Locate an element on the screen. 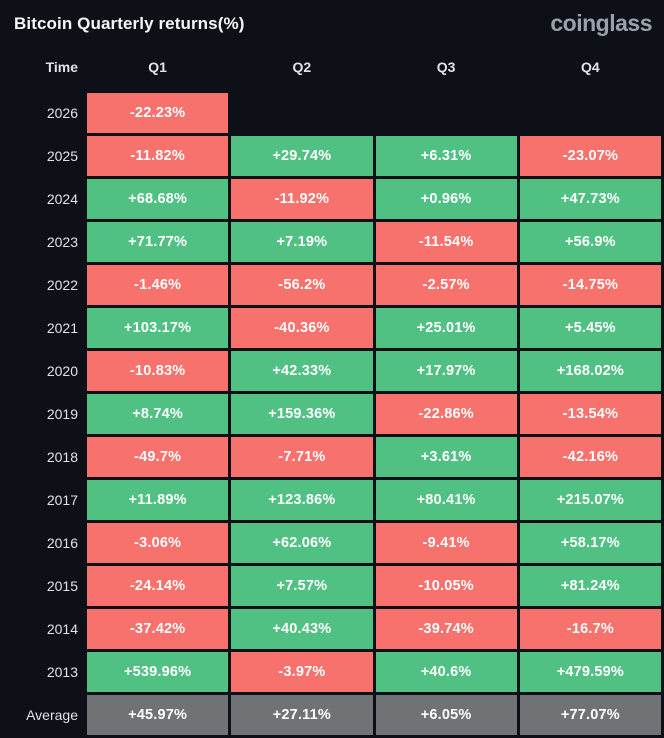 The height and width of the screenshot is (738, 664). return-cell: +159.36% is located at coordinates (302, 414).